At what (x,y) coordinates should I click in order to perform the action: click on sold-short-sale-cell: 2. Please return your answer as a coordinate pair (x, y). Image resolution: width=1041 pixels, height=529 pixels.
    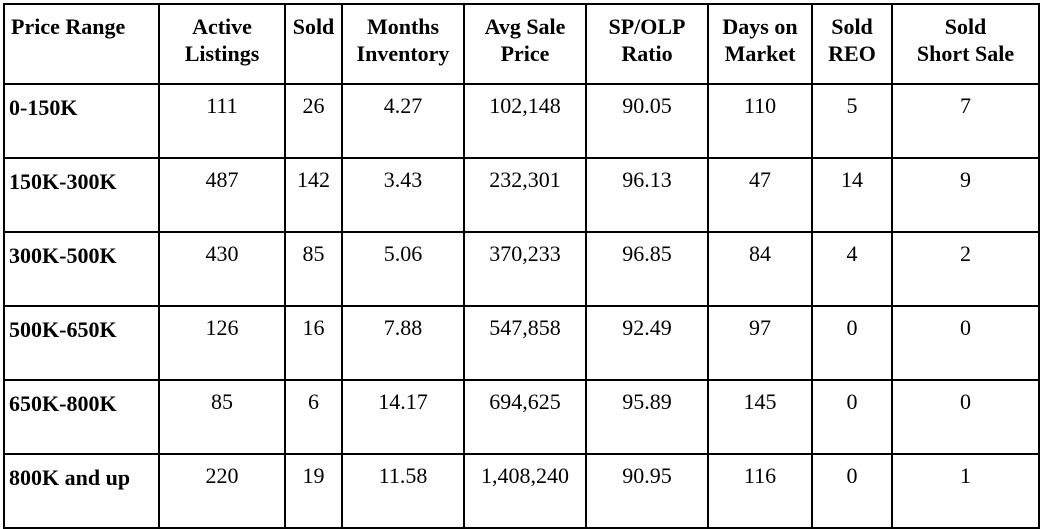
    Looking at the image, I should click on (965, 269).